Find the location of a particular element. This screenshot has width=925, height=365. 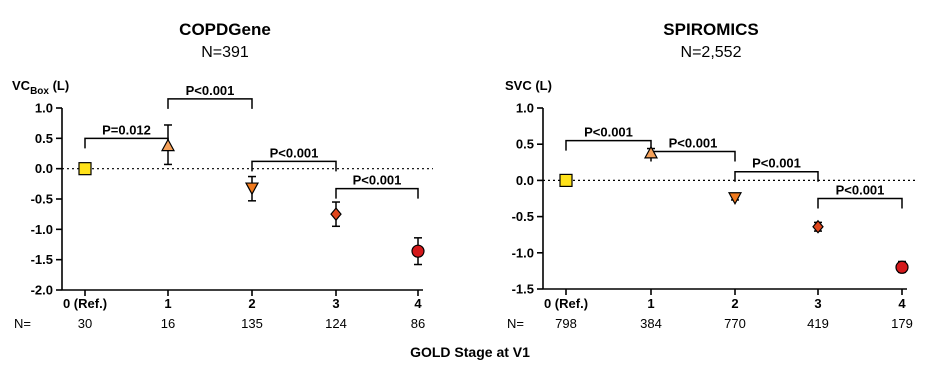

y-tick-label: -2.0 is located at coordinates (42, 290).